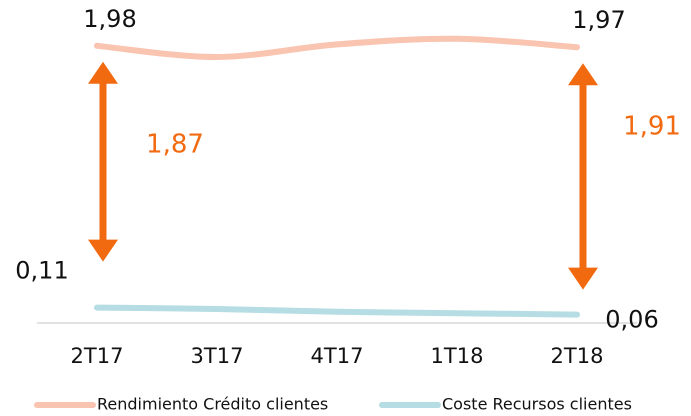  Describe the element at coordinates (631, 320) in the screenshot. I see `data-label: 0,06` at that location.